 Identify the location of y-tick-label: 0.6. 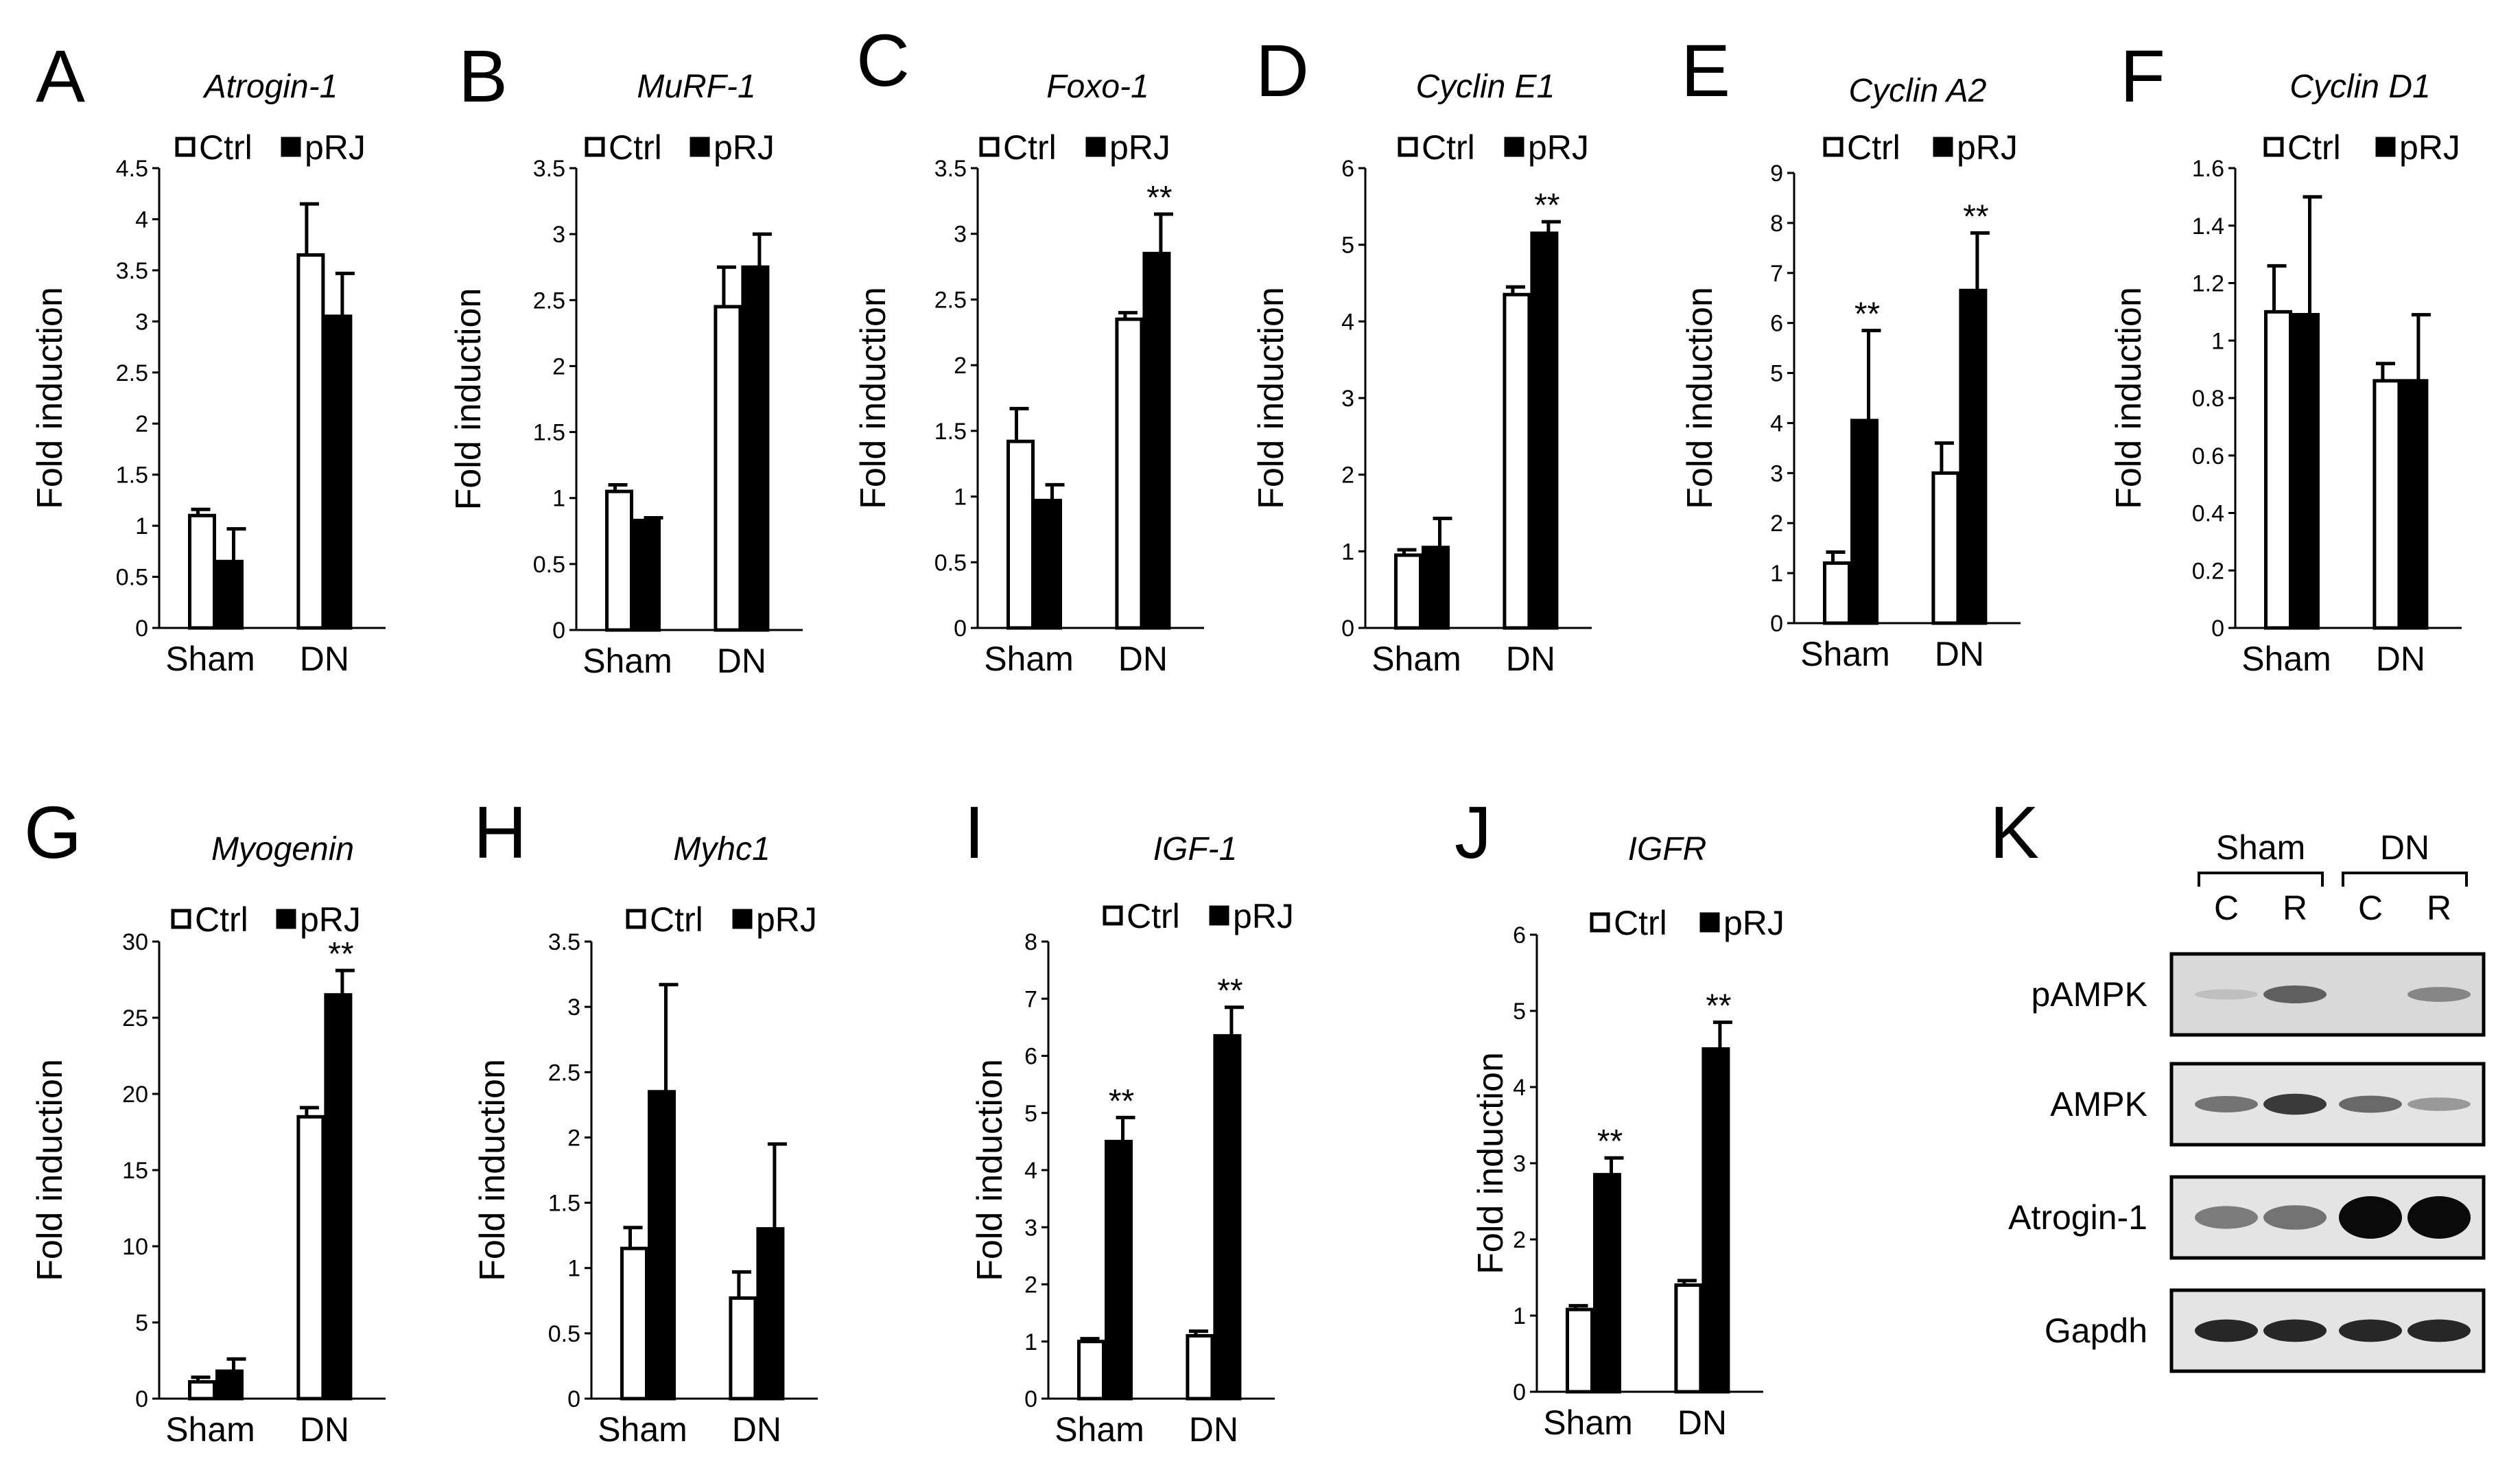
(2208, 456).